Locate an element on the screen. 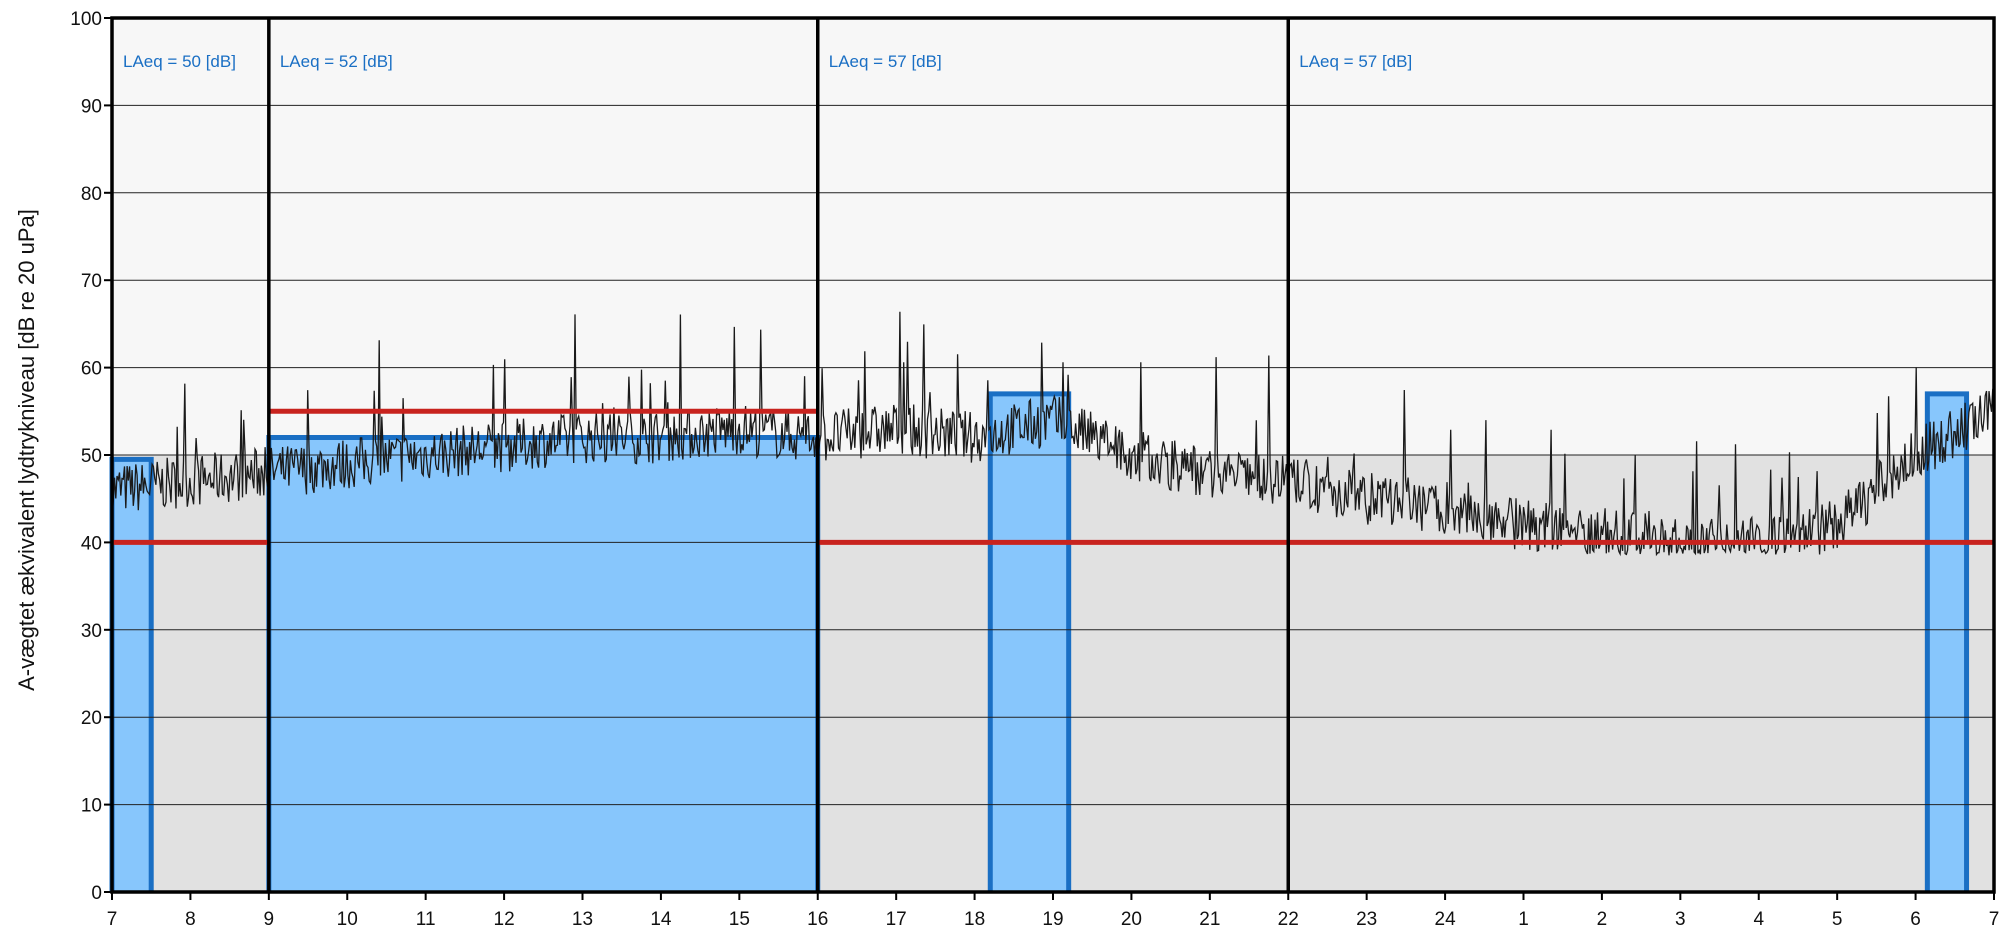 The image size is (2014, 939). x-tick-label-4: 11 is located at coordinates (426, 919).